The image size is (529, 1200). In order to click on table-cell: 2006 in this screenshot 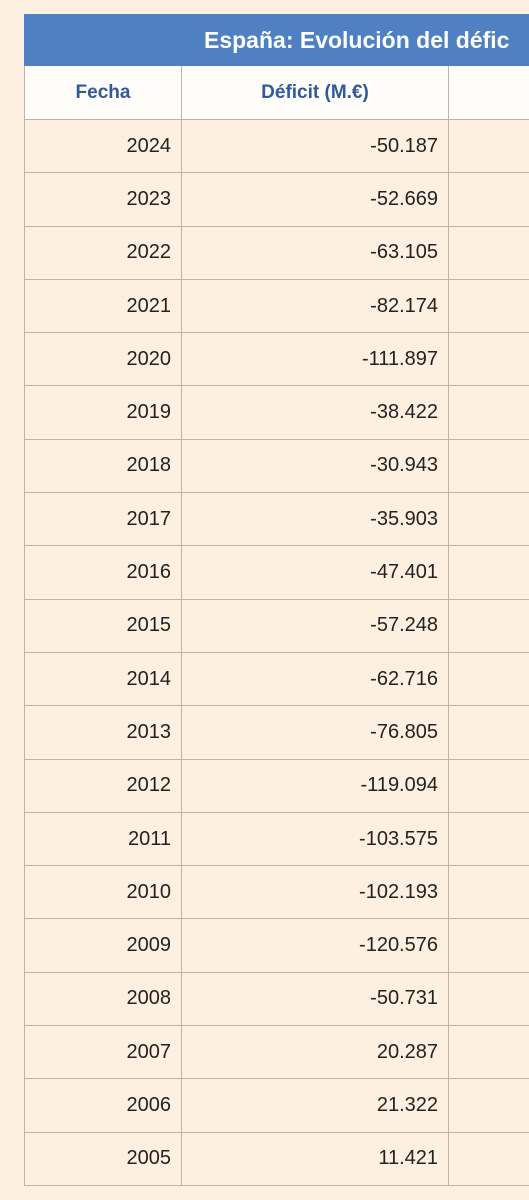, I will do `click(102, 1105)`.